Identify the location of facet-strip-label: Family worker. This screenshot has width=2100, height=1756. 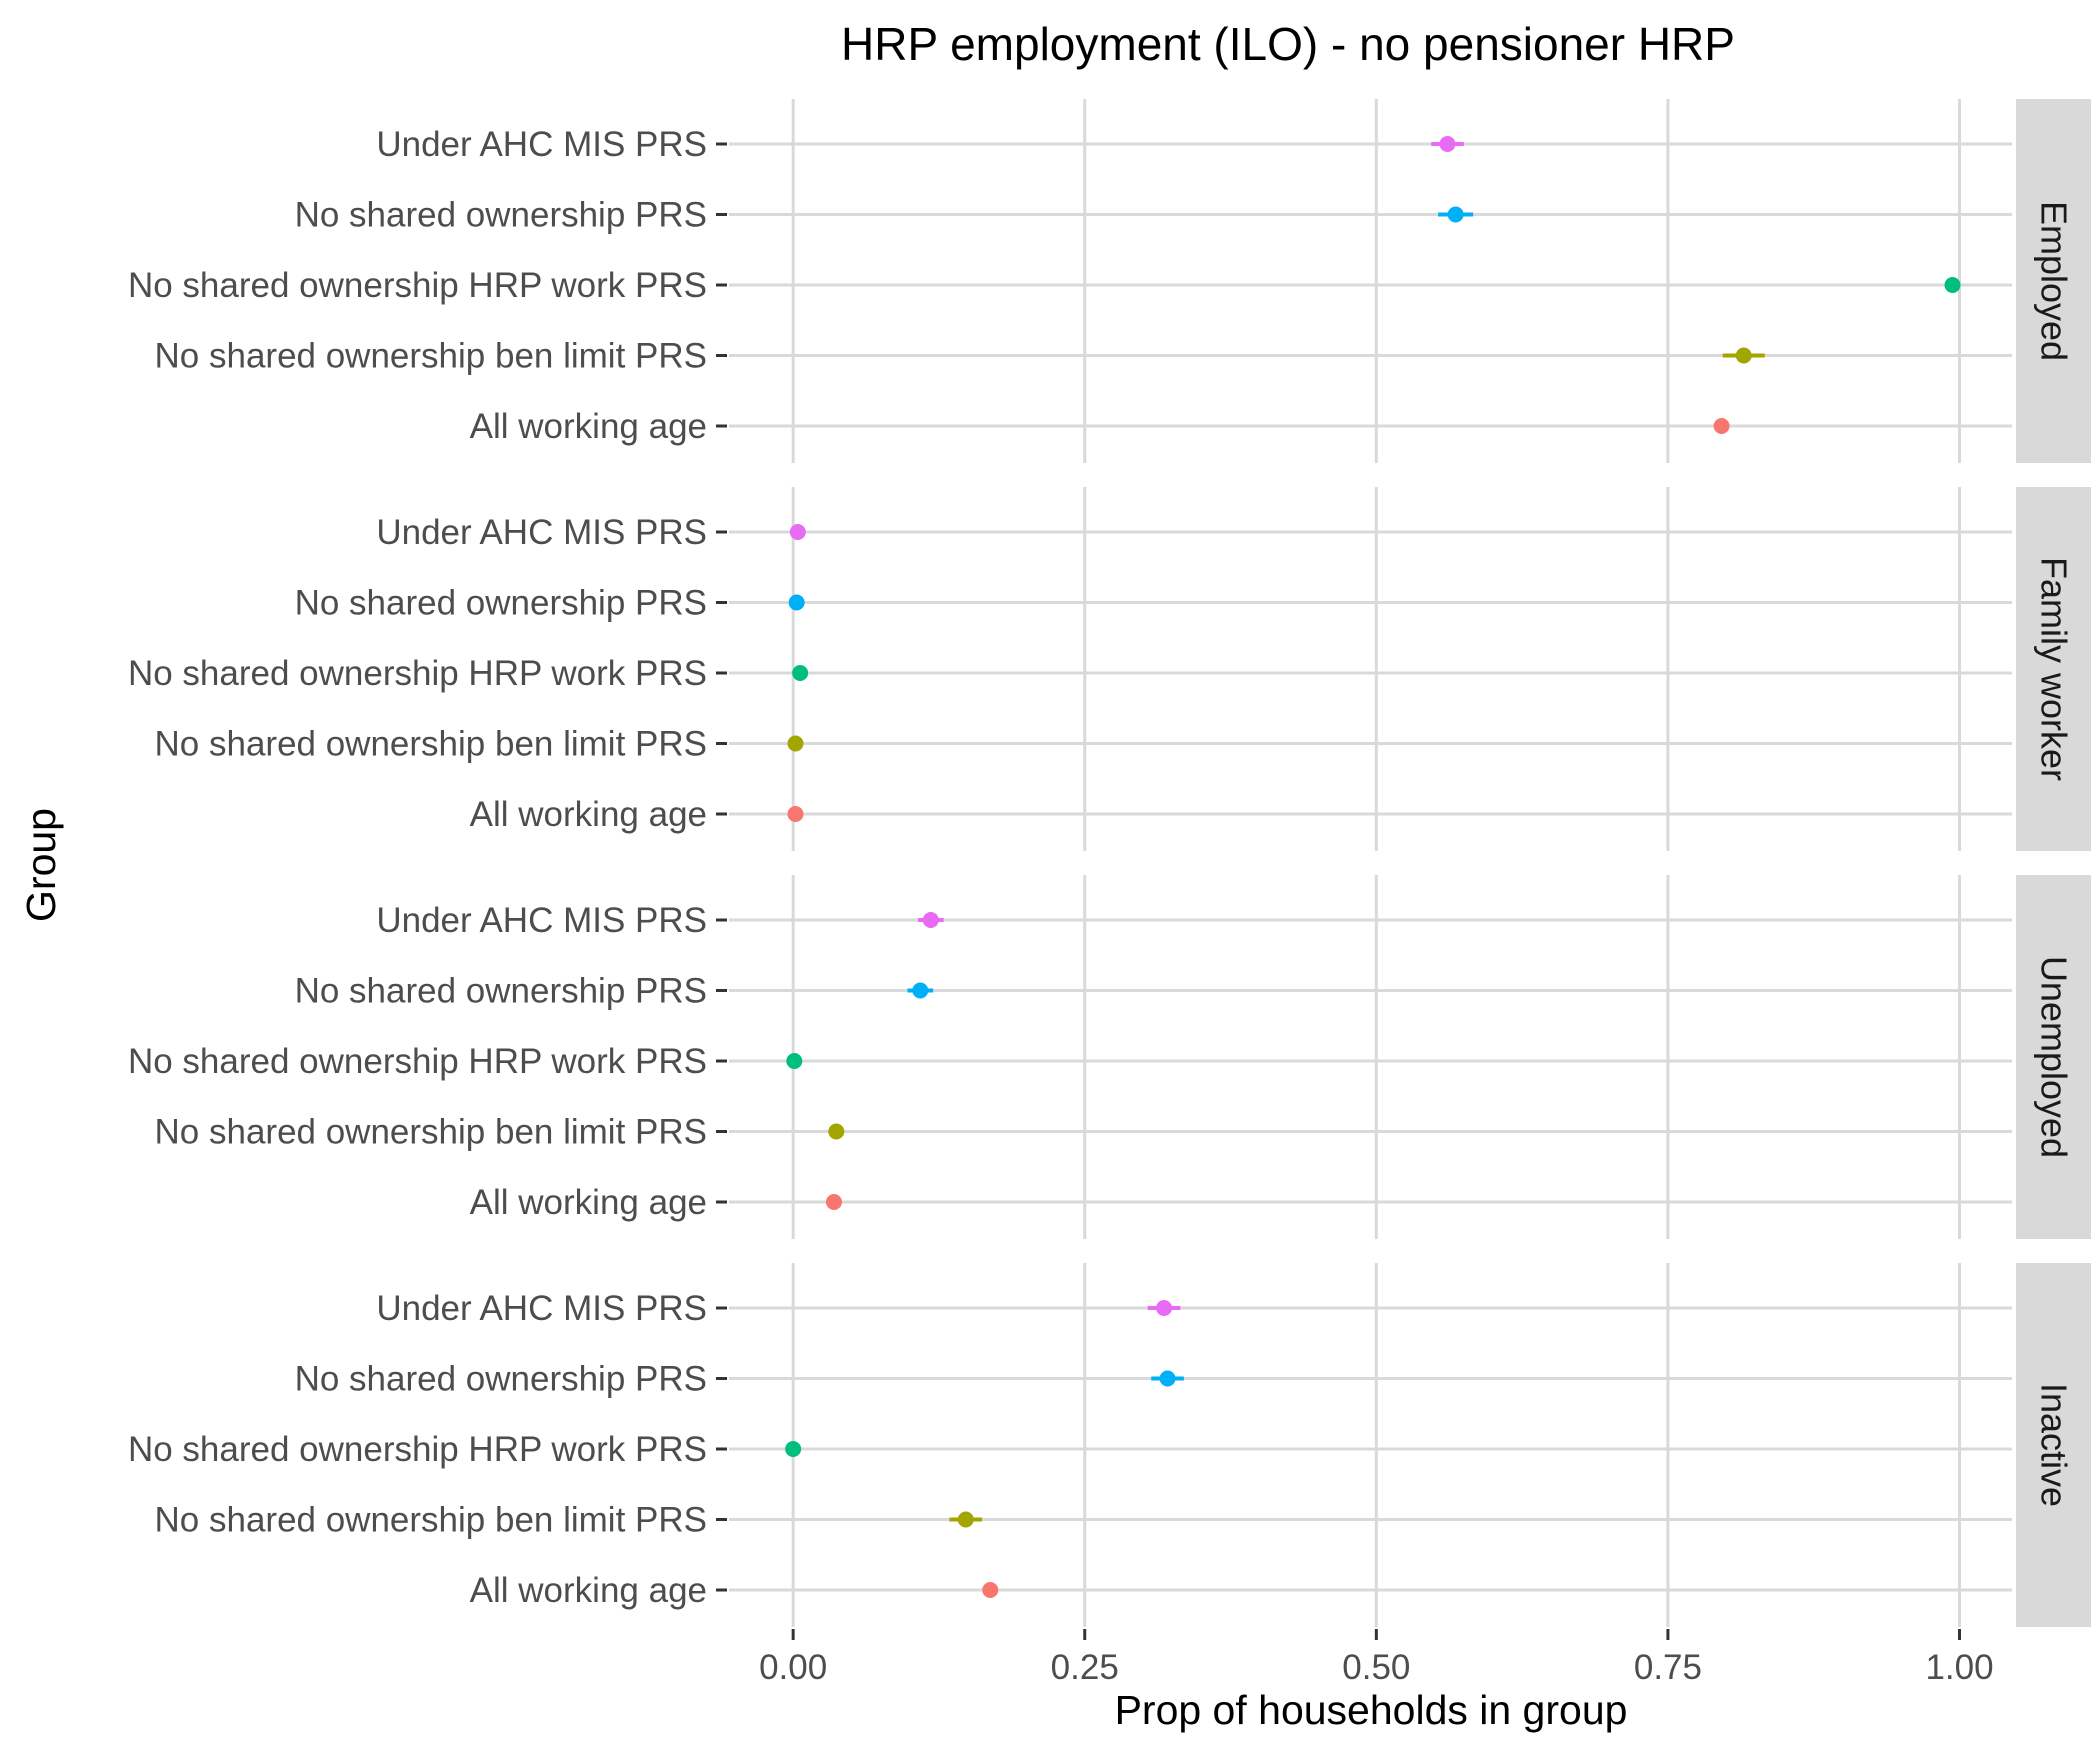
(2054, 669).